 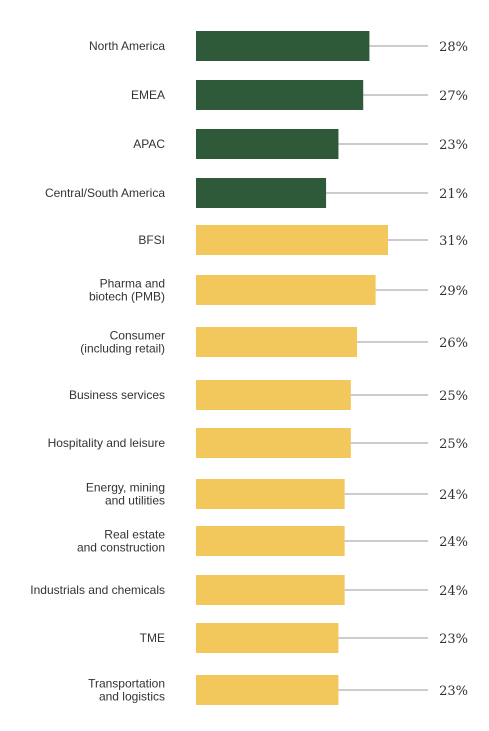 I want to click on category-label-line: BFSI, so click(x=151, y=240).